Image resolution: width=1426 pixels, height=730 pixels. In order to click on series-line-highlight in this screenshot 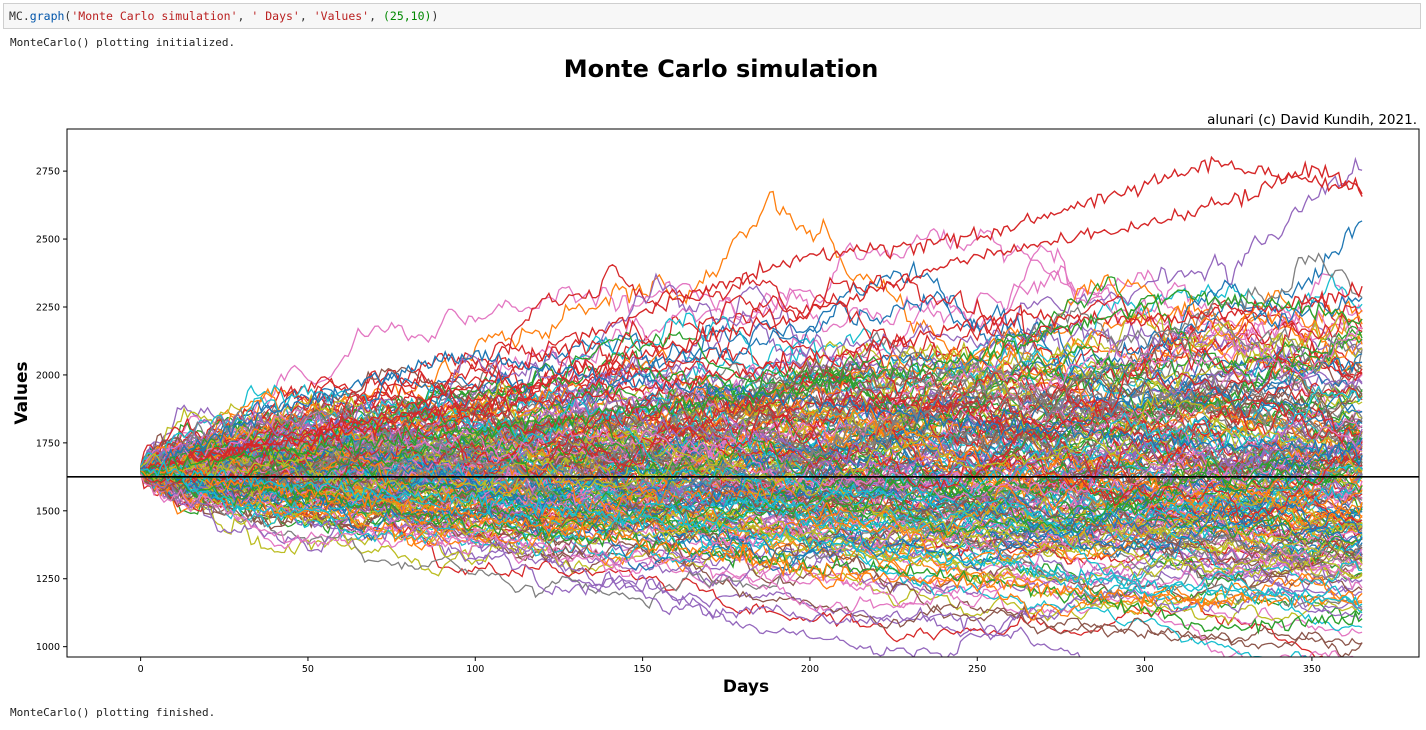, I will do `click(751, 411)`.